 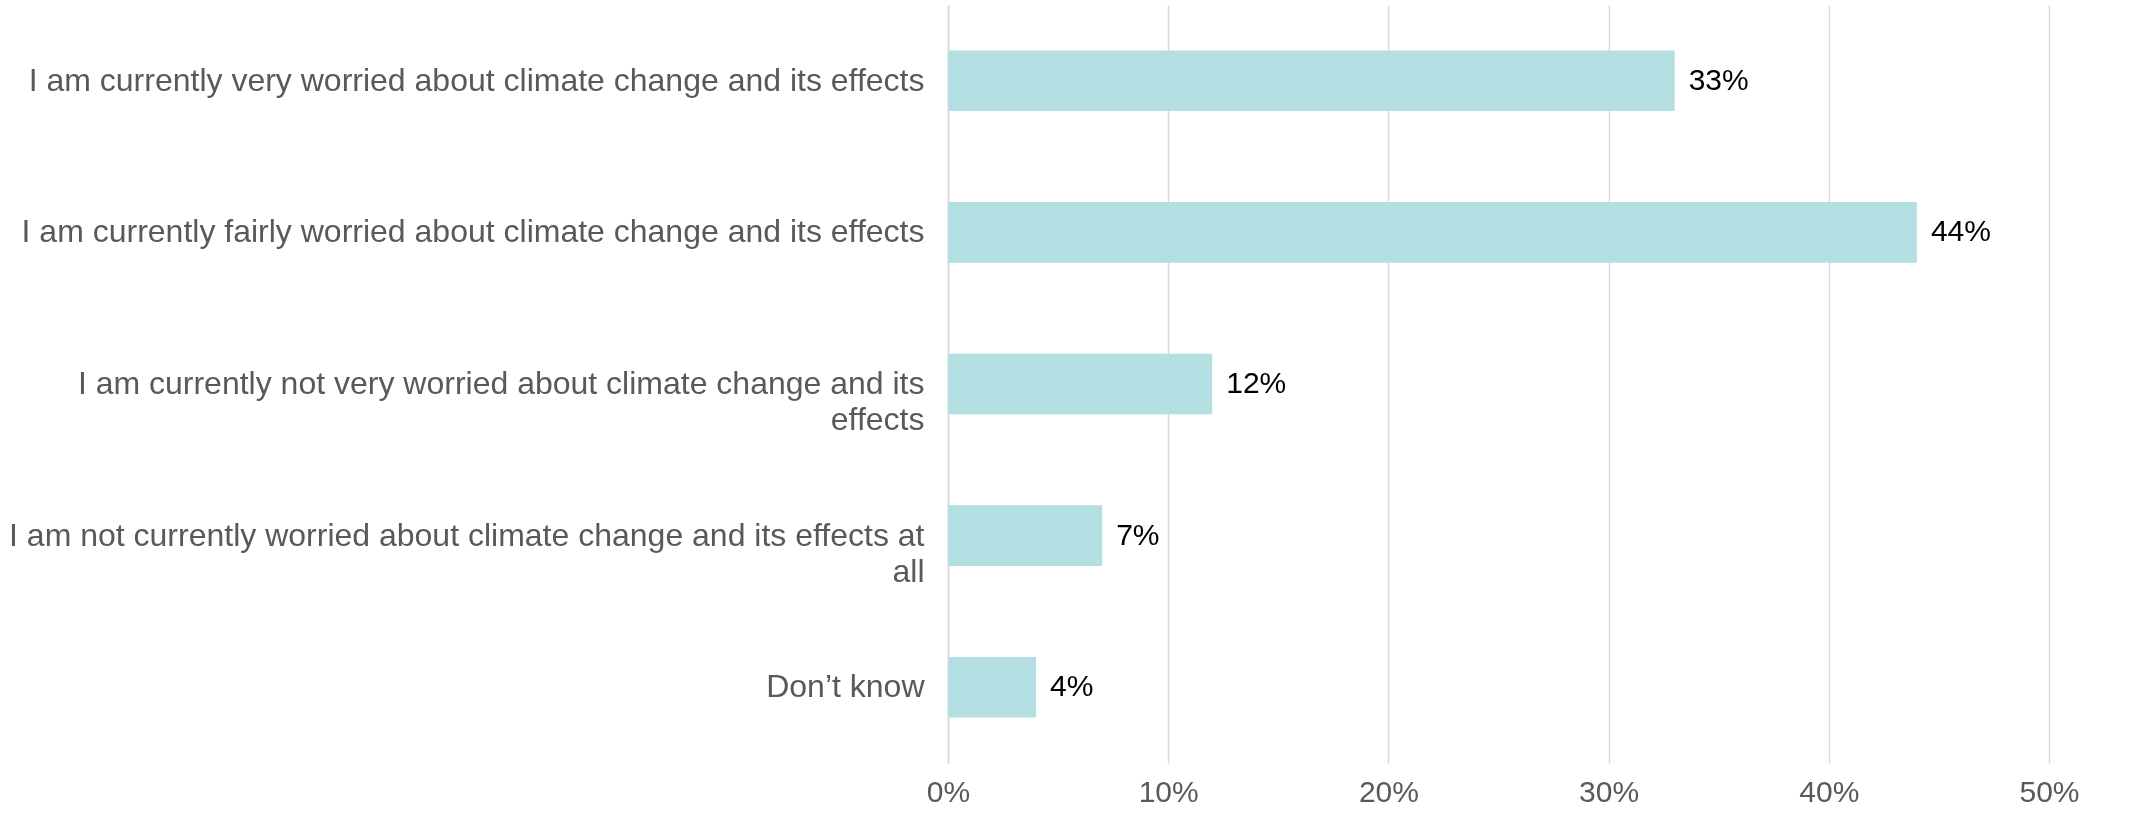 I want to click on x-tick-label: 0%, so click(x=948, y=791).